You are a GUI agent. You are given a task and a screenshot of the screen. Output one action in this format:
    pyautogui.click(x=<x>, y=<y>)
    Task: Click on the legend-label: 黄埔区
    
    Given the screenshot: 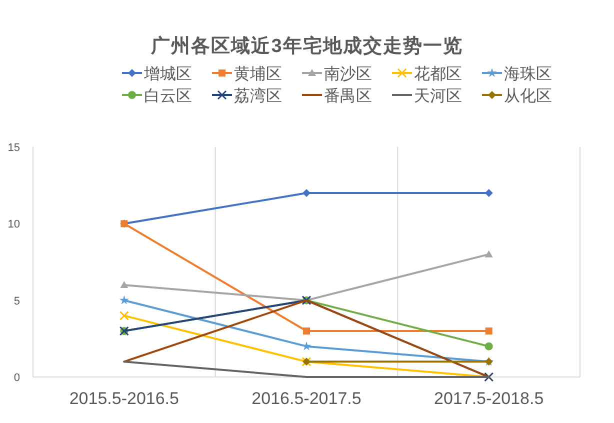 What is the action you would take?
    pyautogui.click(x=258, y=74)
    